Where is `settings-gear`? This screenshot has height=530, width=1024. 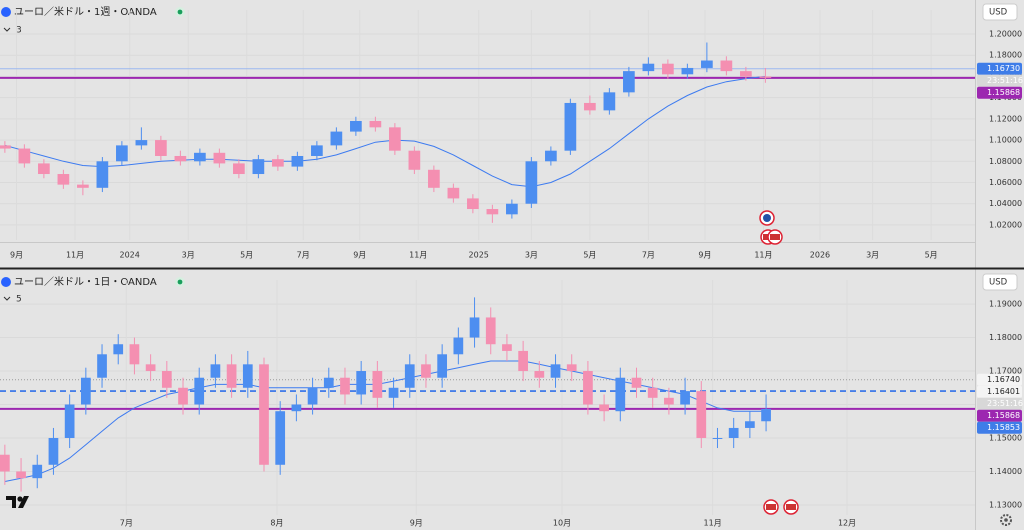
settings-gear is located at coordinates (1006, 520).